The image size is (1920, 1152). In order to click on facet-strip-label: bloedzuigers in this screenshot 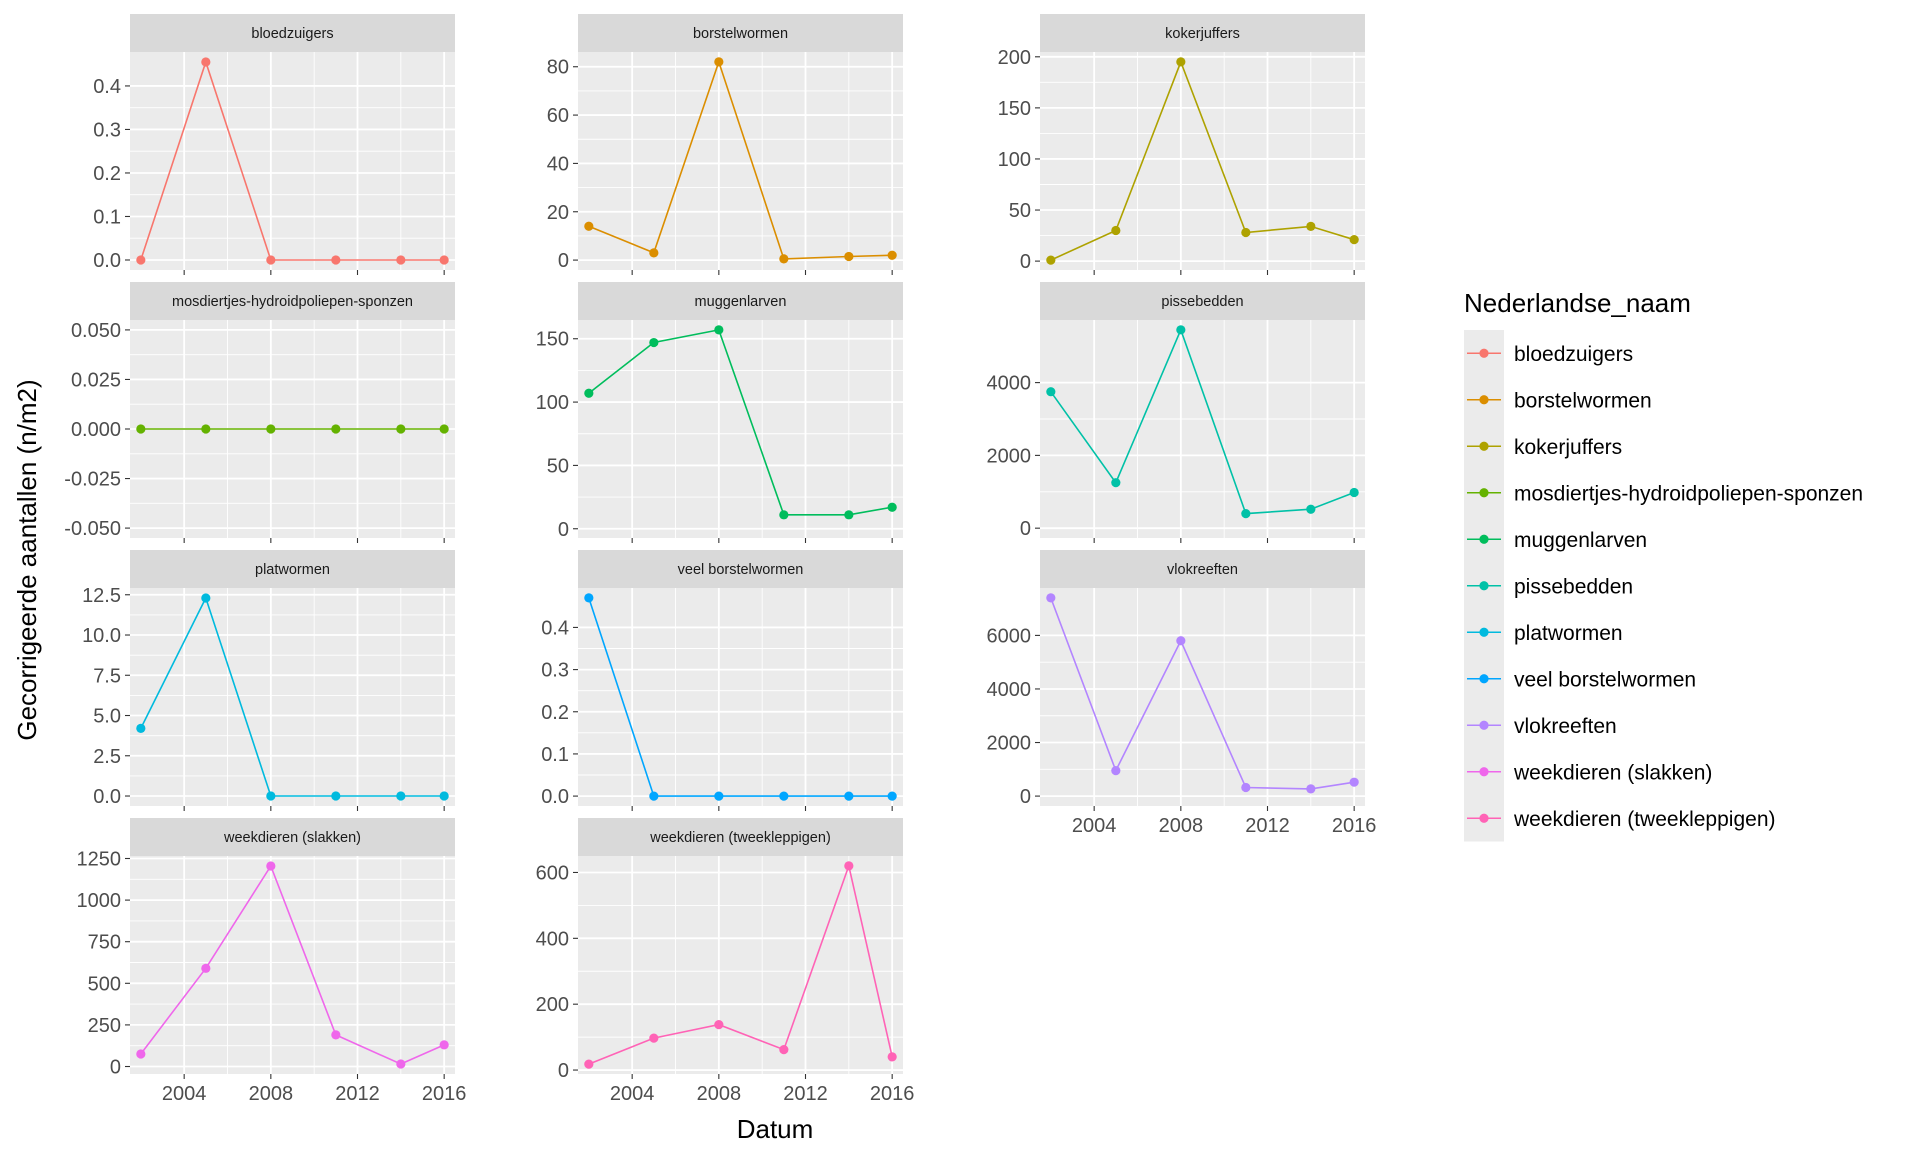, I will do `click(292, 34)`.